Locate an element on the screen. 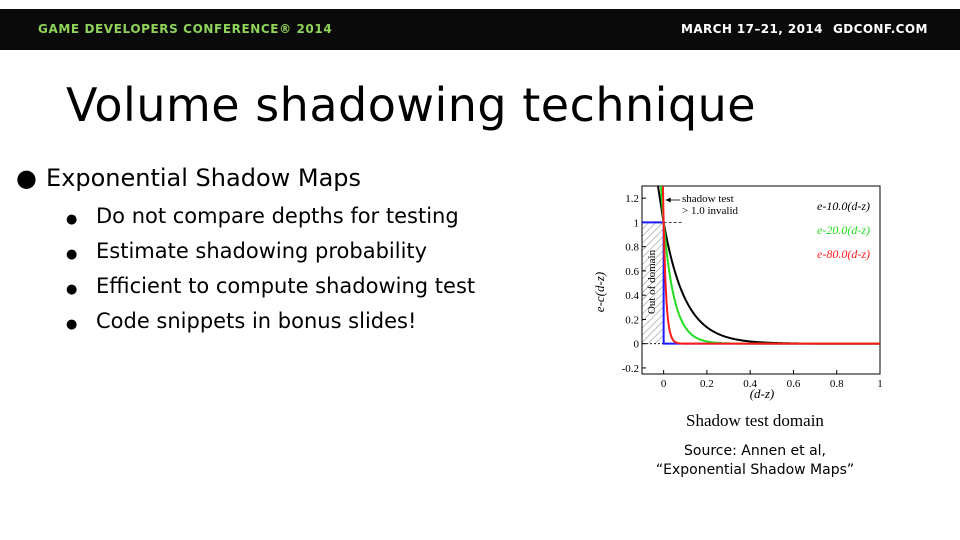 This screenshot has width=960, height=540. out-of-domain-region is located at coordinates (653, 283).